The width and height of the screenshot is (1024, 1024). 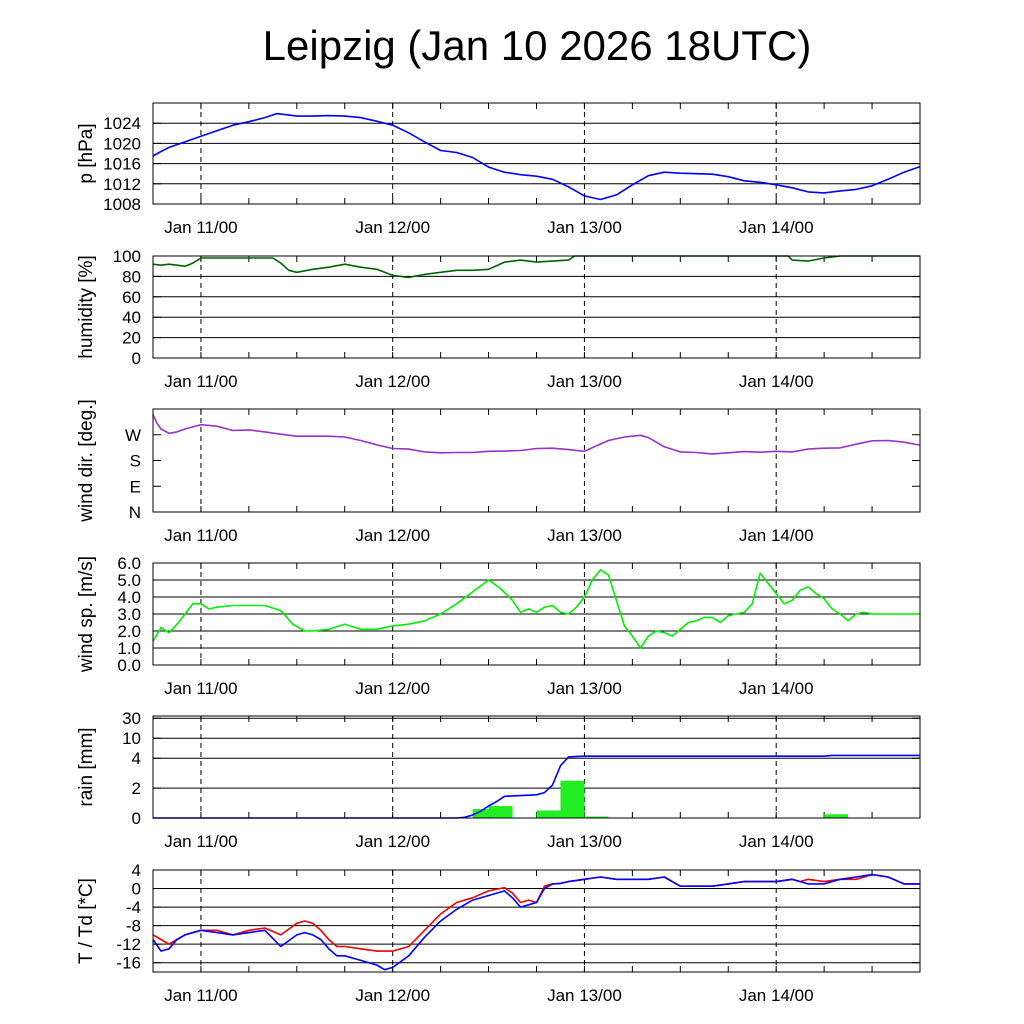 I want to click on y-axis-label: p [hPa], so click(x=86, y=153).